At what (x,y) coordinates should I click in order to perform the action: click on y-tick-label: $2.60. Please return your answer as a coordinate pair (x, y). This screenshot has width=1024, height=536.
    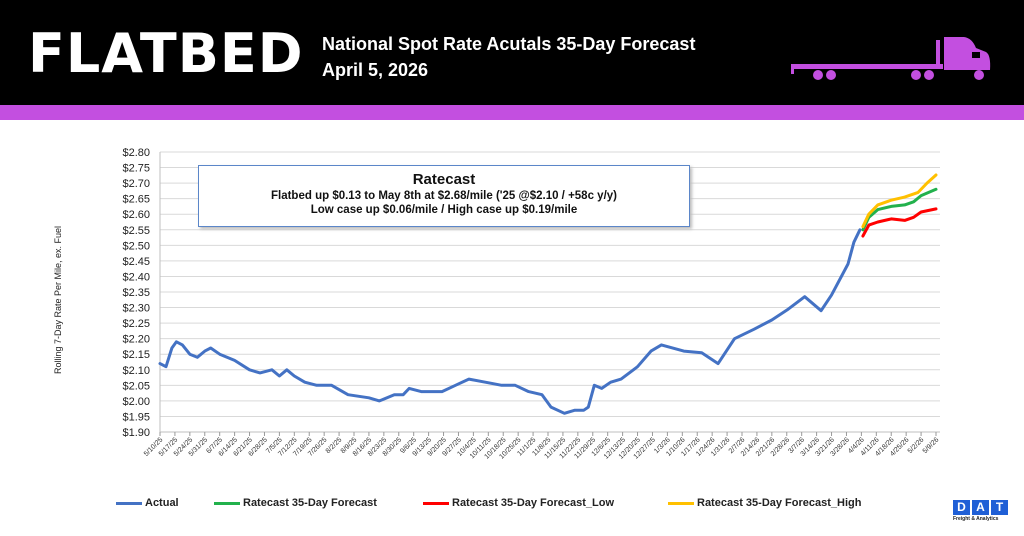
    Looking at the image, I should click on (136, 215).